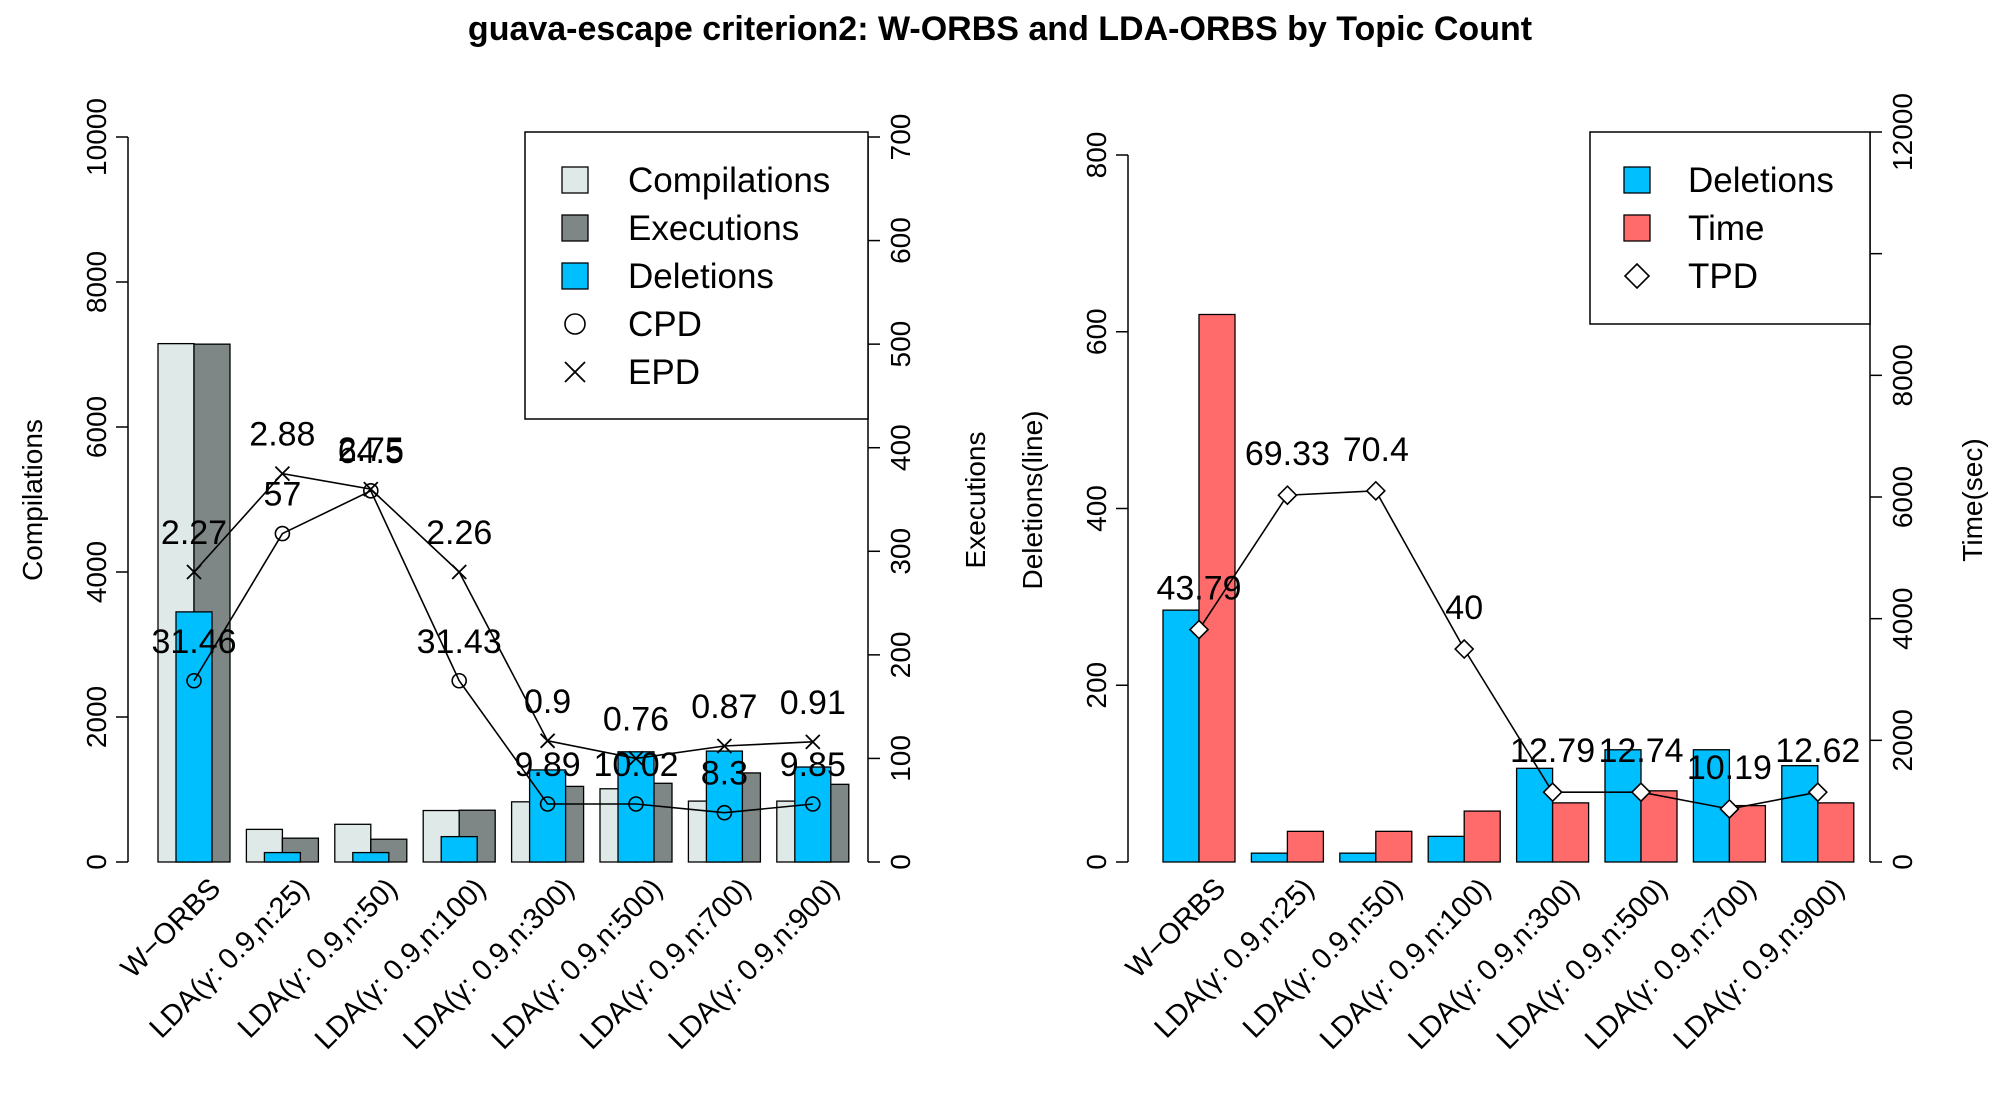 Image resolution: width=2000 pixels, height=1105 pixels. What do you see at coordinates (32, 500) in the screenshot?
I see `compilations-axis-label: Compilations` at bounding box center [32, 500].